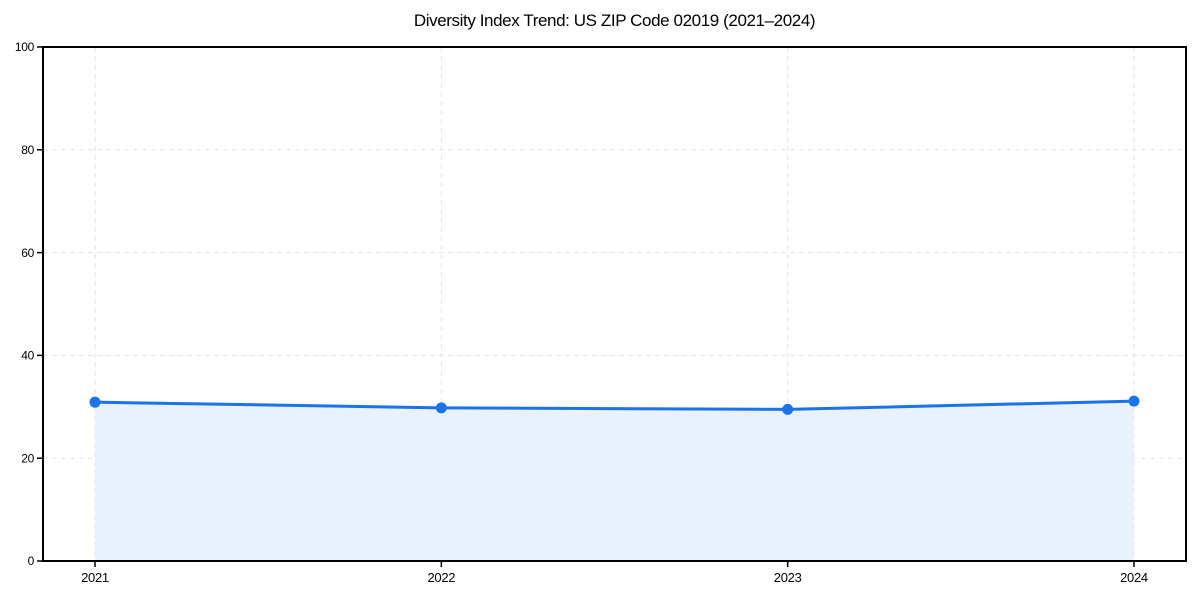  I want to click on x-tick-label: 2024, so click(1134, 577).